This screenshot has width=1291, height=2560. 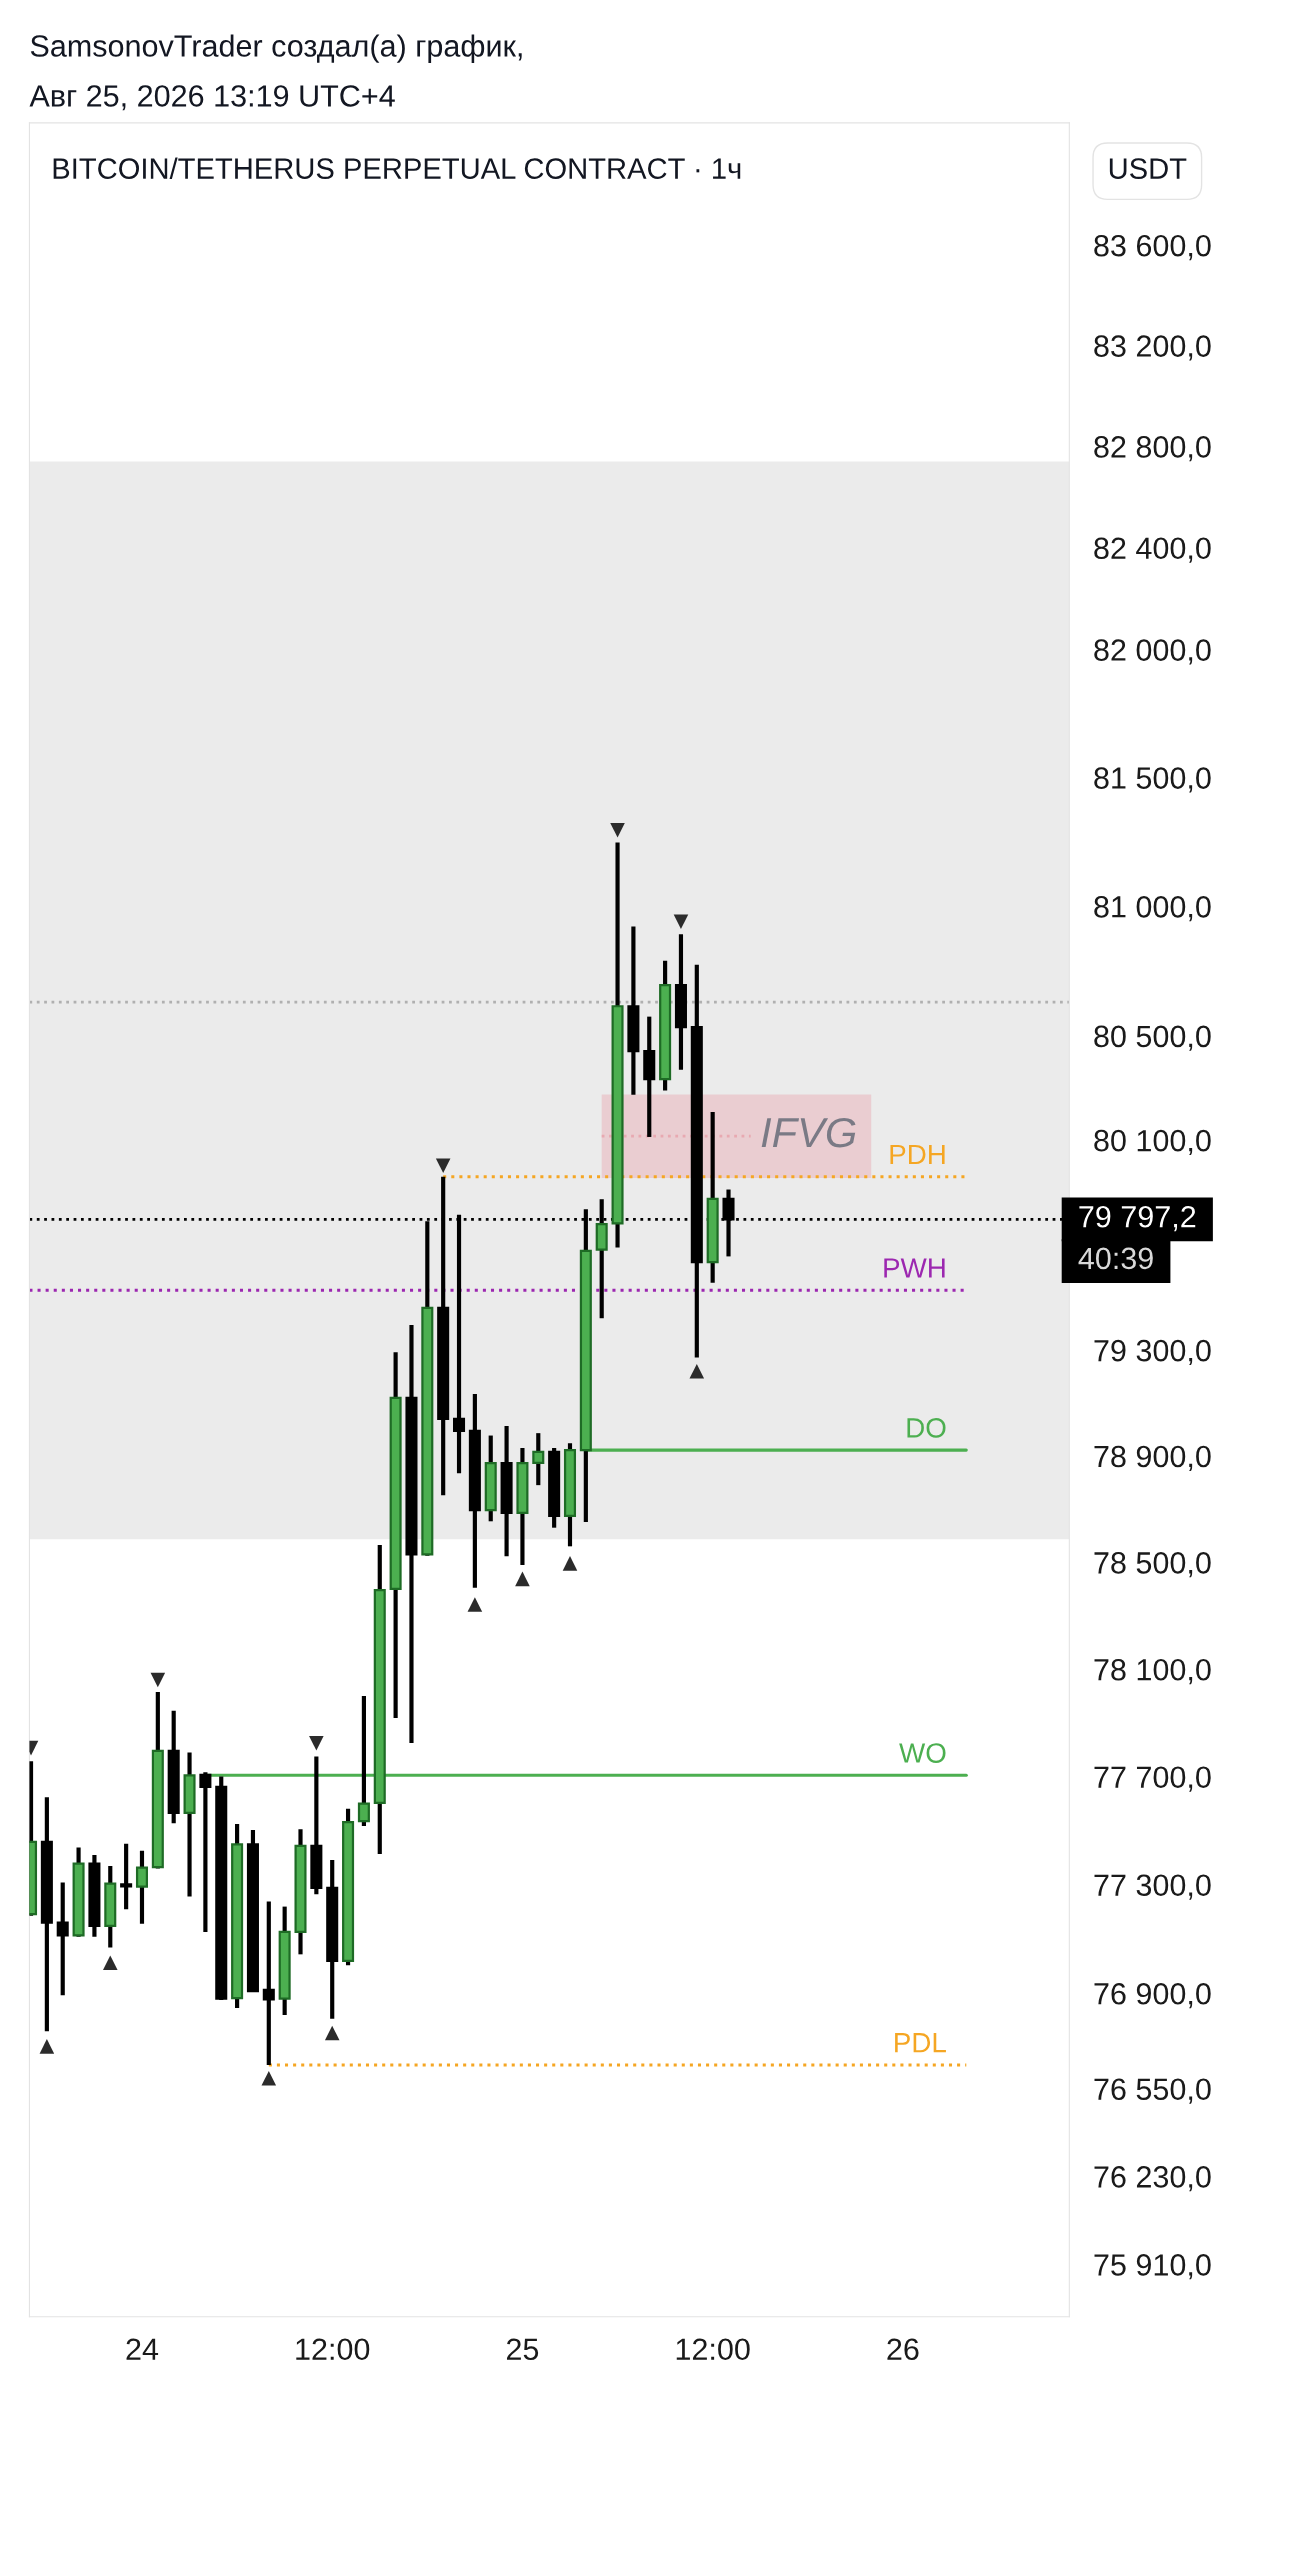 What do you see at coordinates (1115, 1258) in the screenshot?
I see `text: 40:39` at bounding box center [1115, 1258].